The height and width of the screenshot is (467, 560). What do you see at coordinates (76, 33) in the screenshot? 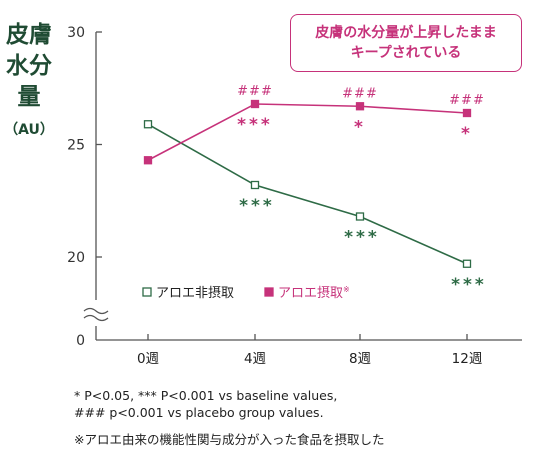
I see `y-tick-label-30: 30` at bounding box center [76, 33].